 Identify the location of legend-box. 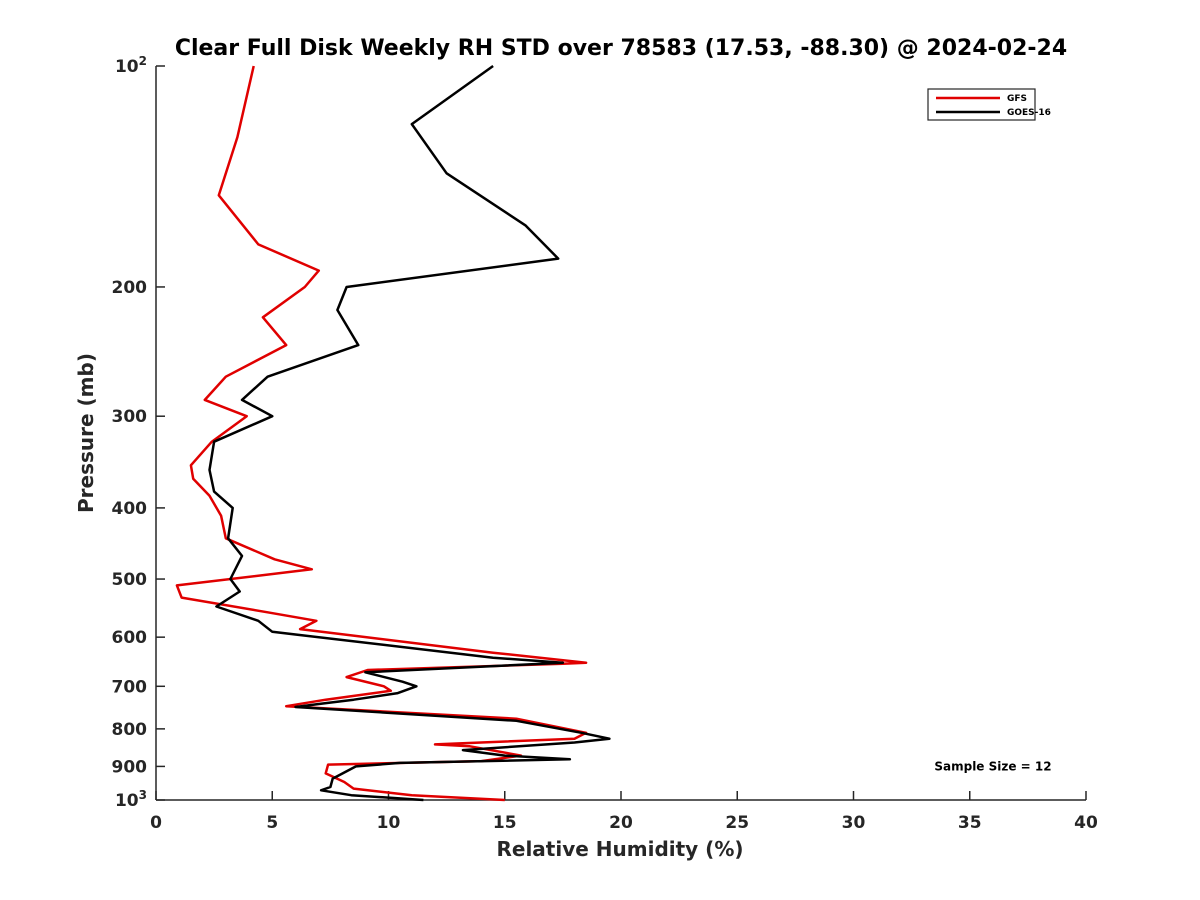
(981, 104).